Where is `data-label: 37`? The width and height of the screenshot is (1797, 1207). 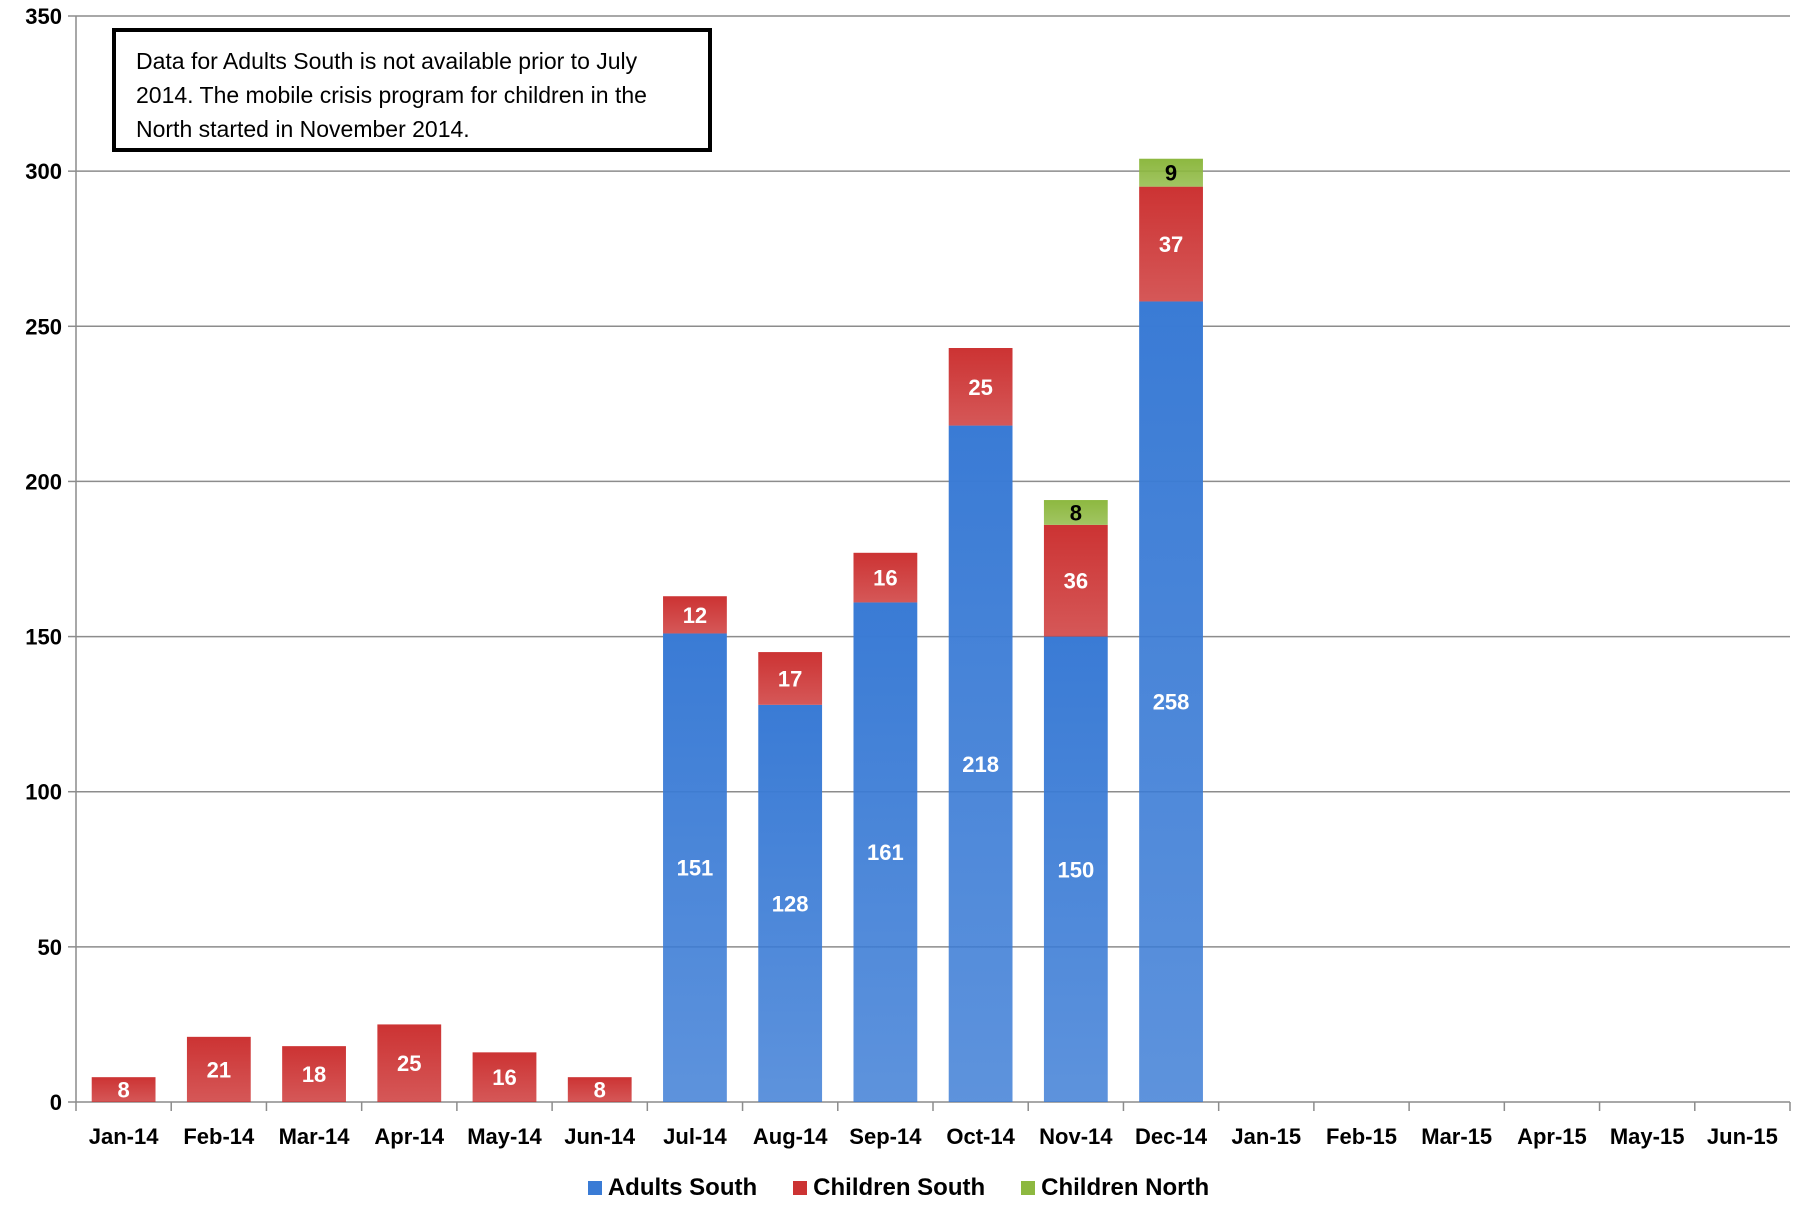
data-label: 37 is located at coordinates (1171, 244).